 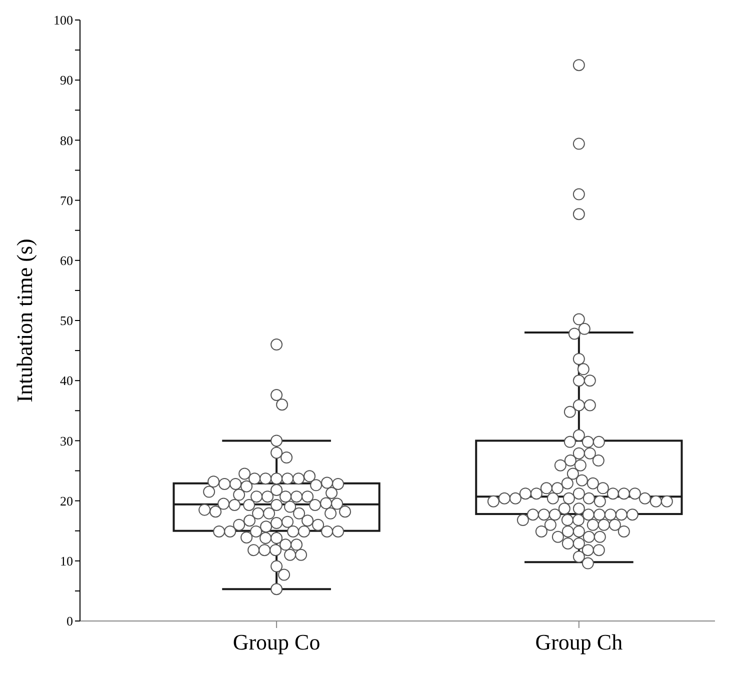 I want to click on y-tick-label: 30, so click(x=66, y=440).